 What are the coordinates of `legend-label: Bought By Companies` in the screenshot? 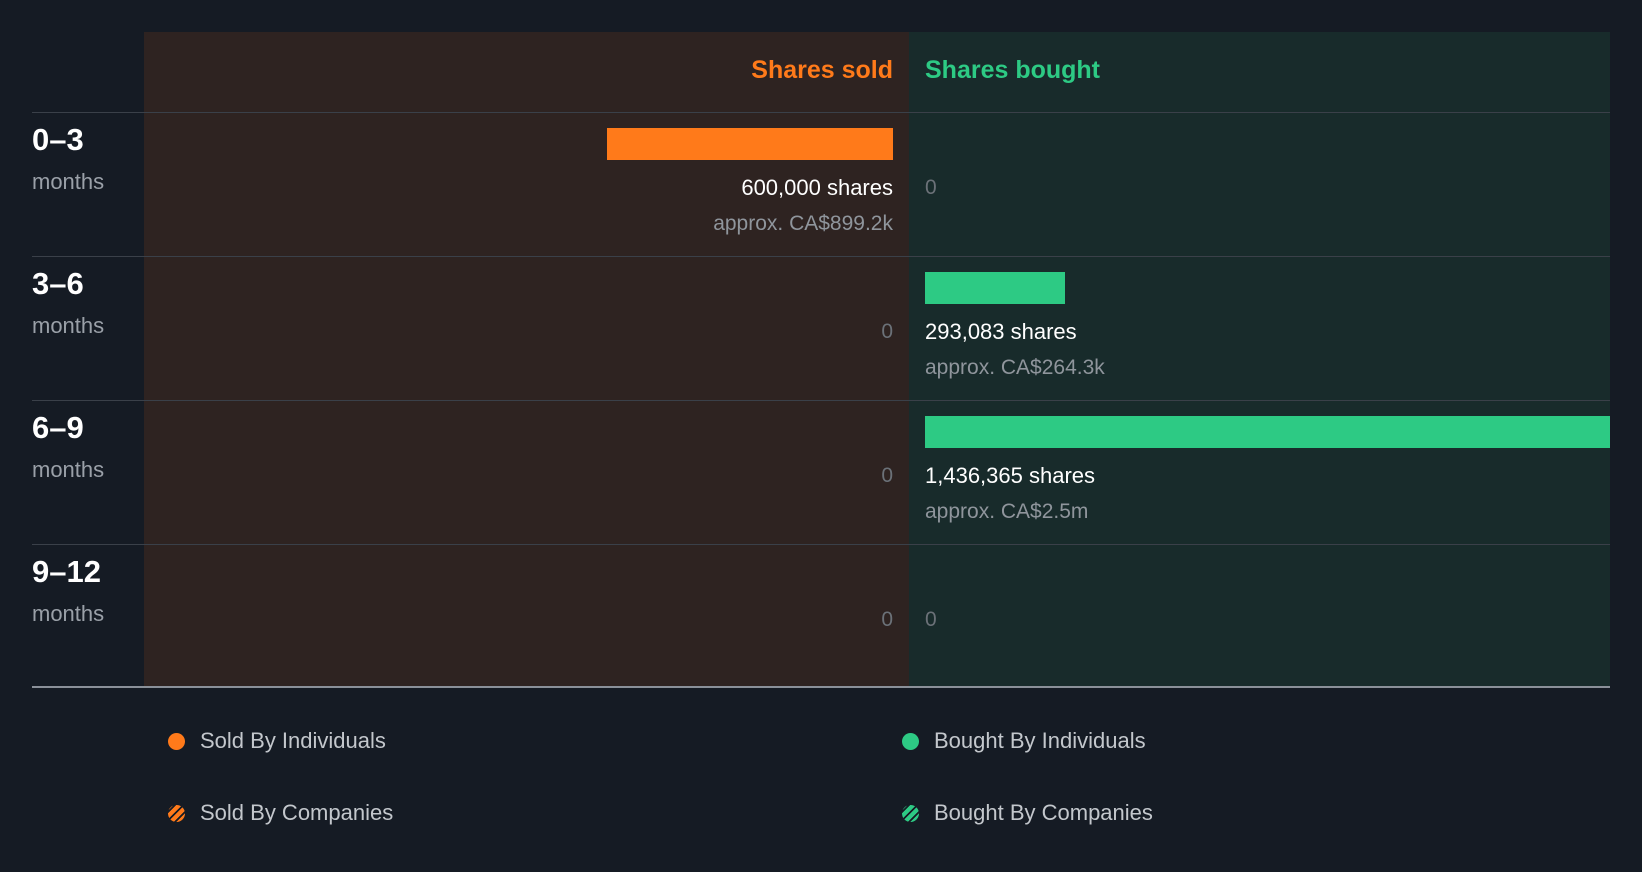 It's located at (1043, 812).